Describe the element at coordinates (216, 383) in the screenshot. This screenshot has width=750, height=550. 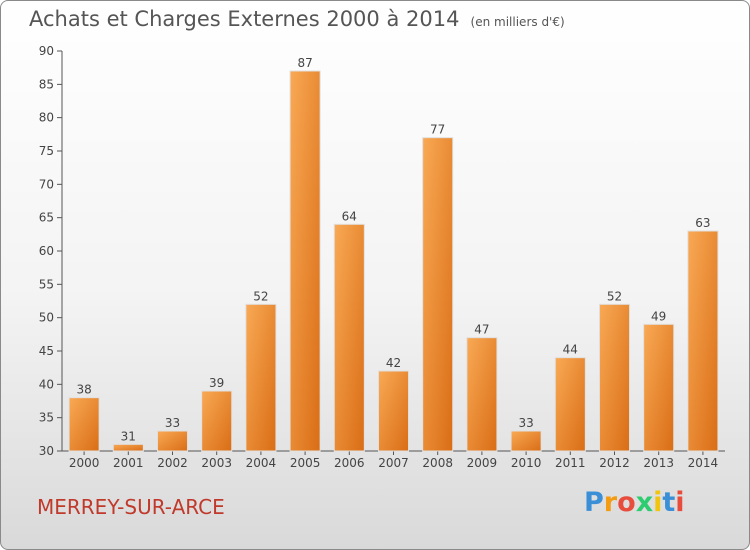
I see `data-label-2003: 39` at that location.